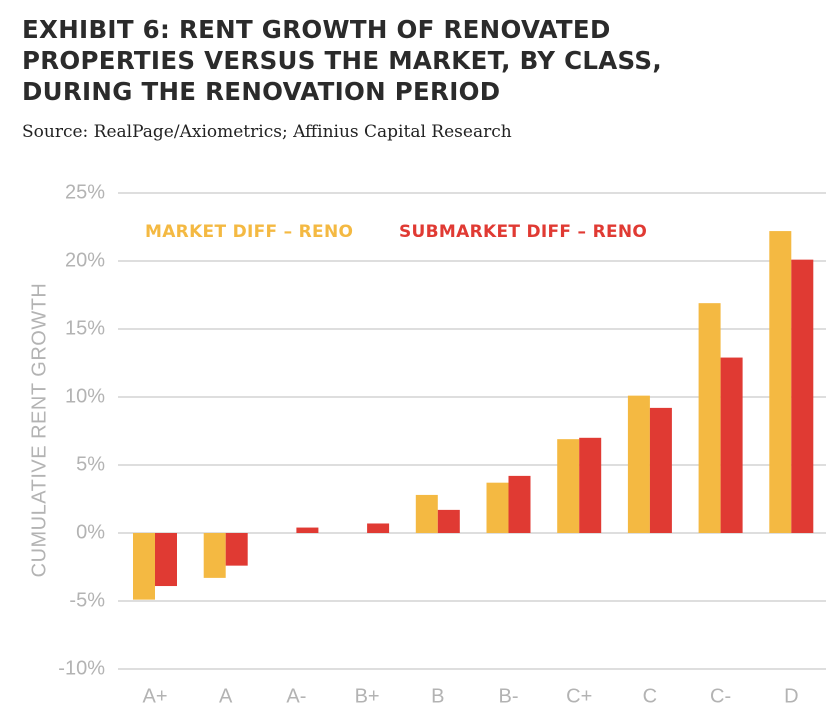 The image size is (840, 726). What do you see at coordinates (85, 192) in the screenshot?
I see `y-tick-label: 25%` at bounding box center [85, 192].